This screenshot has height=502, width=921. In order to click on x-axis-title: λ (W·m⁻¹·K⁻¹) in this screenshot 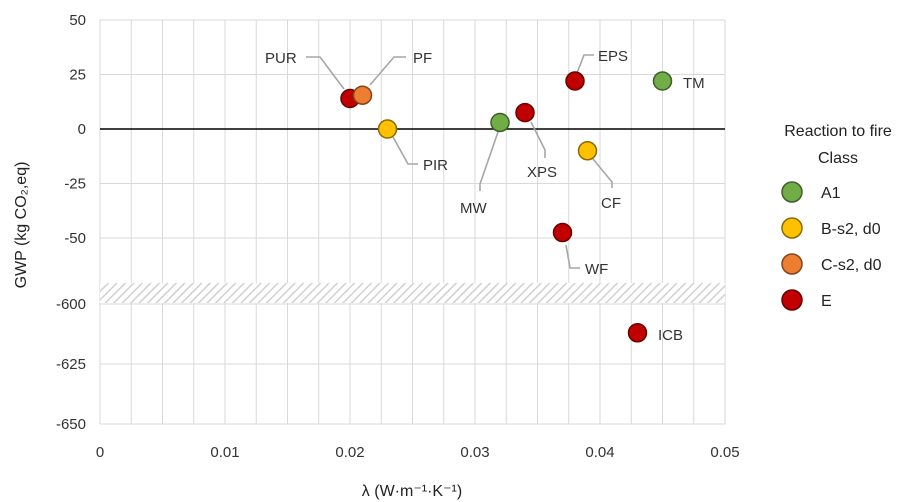, I will do `click(412, 491)`.